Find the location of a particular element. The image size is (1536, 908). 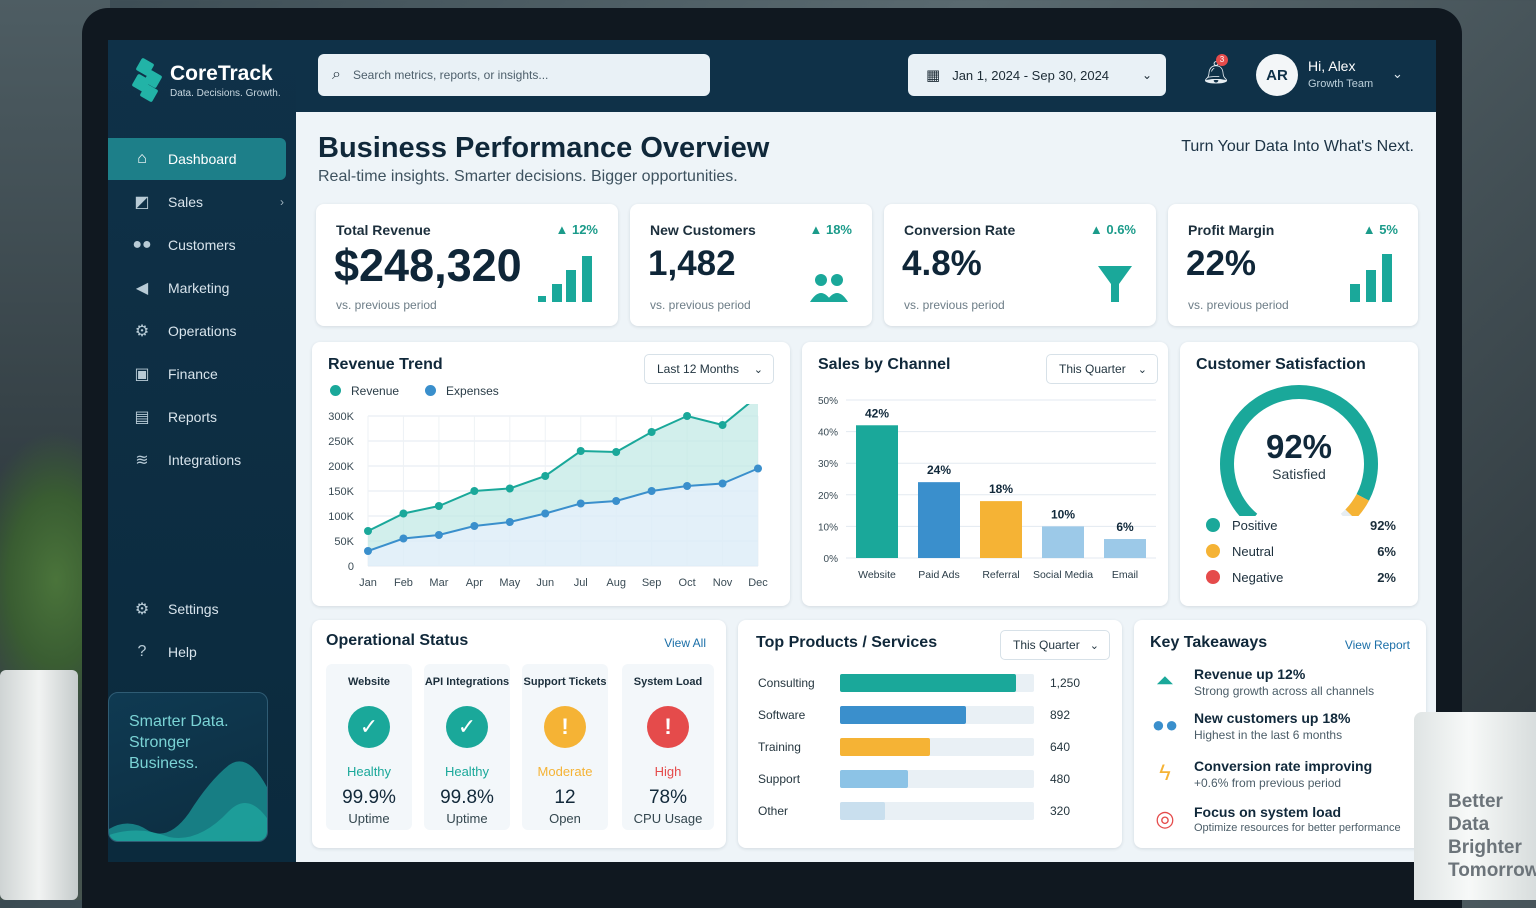

sidebar-item-reports: ▤ Reports is located at coordinates (202, 417).